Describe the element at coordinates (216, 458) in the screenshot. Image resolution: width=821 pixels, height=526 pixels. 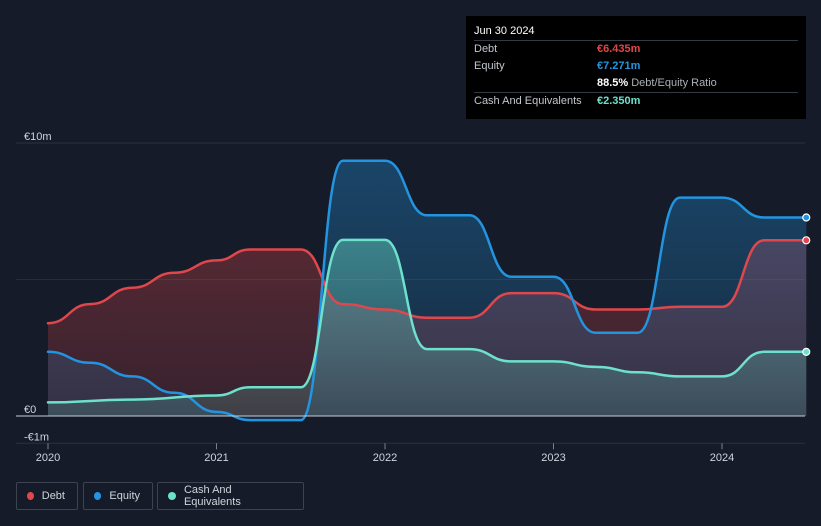
I see `x-tick-label: 2021` at that location.